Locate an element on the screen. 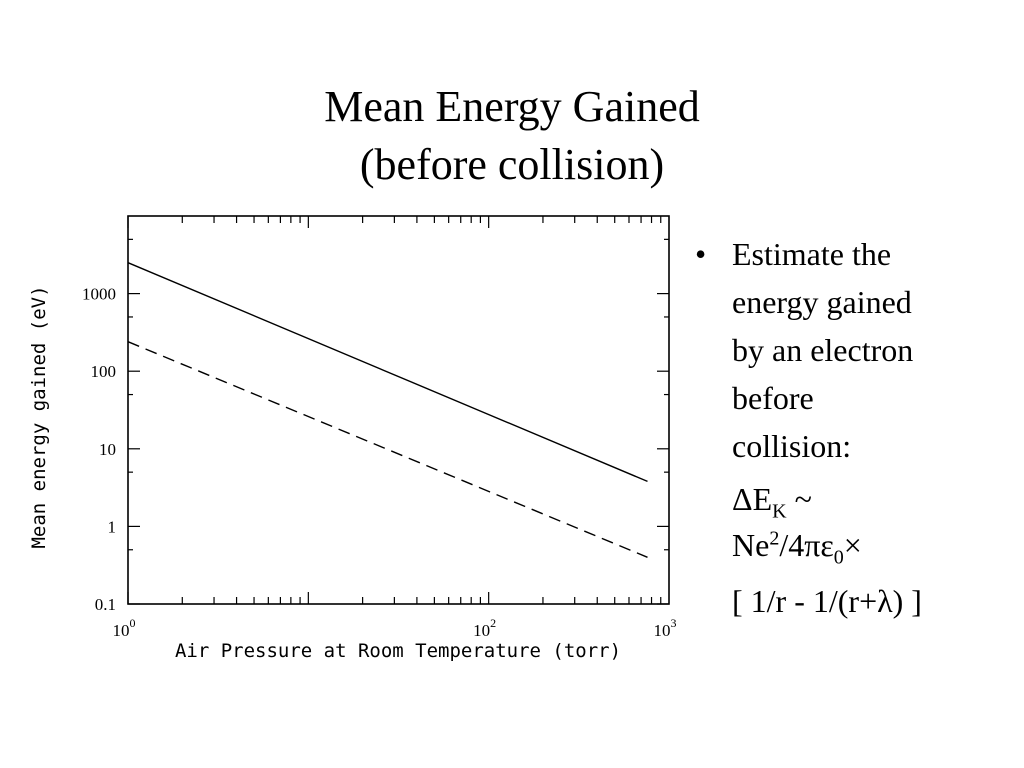  y-tick-label: 1 is located at coordinates (112, 526).